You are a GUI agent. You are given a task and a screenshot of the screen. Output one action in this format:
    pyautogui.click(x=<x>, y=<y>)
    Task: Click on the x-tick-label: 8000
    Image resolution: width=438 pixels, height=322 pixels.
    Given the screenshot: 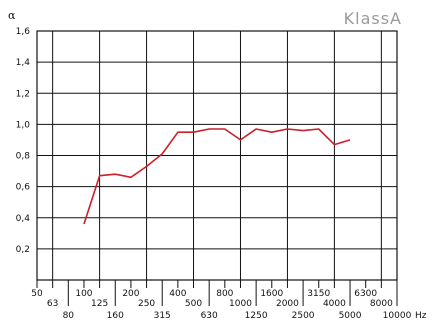 What is the action you would take?
    pyautogui.click(x=381, y=304)
    